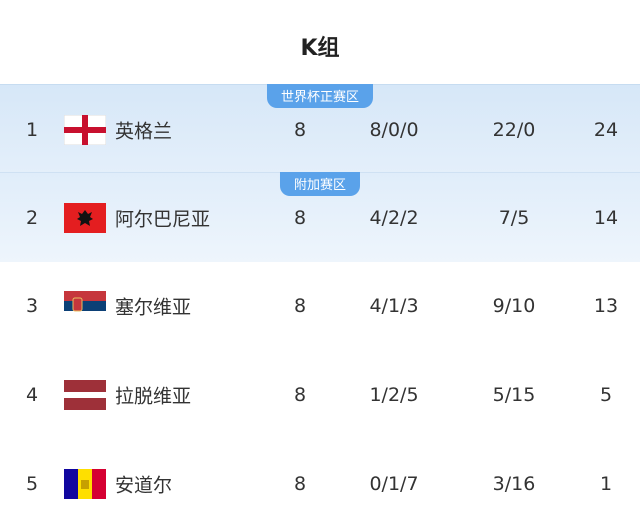  I want to click on qualify-zone-badge: 世界杯正赛区, so click(320, 96).